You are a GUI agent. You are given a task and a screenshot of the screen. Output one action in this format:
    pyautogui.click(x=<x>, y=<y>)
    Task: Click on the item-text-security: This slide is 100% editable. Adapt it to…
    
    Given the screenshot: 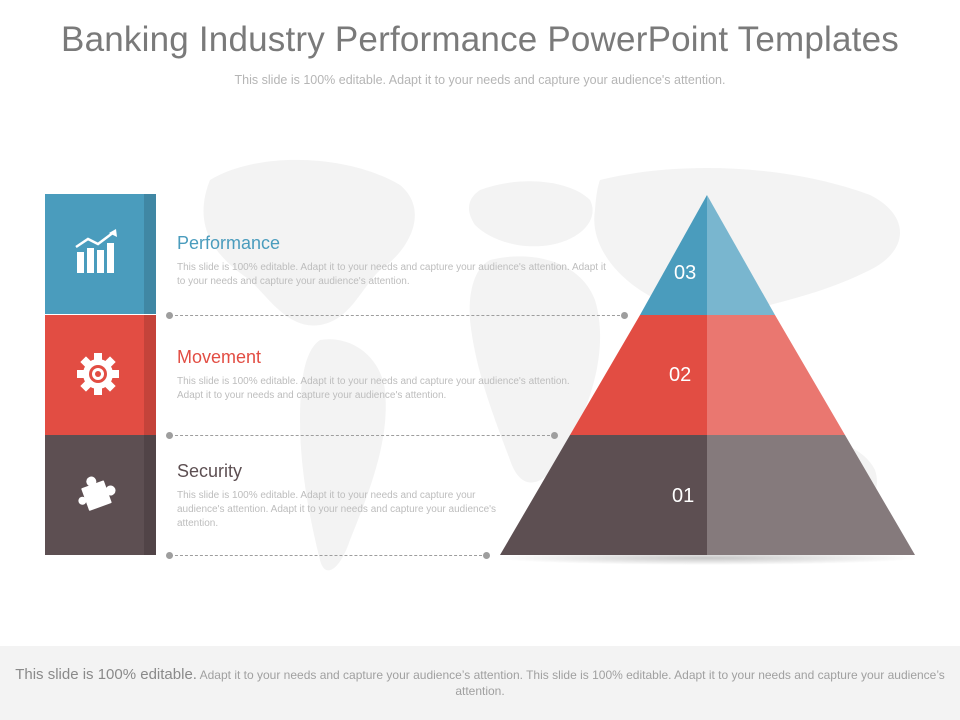 What is the action you would take?
    pyautogui.click(x=337, y=509)
    